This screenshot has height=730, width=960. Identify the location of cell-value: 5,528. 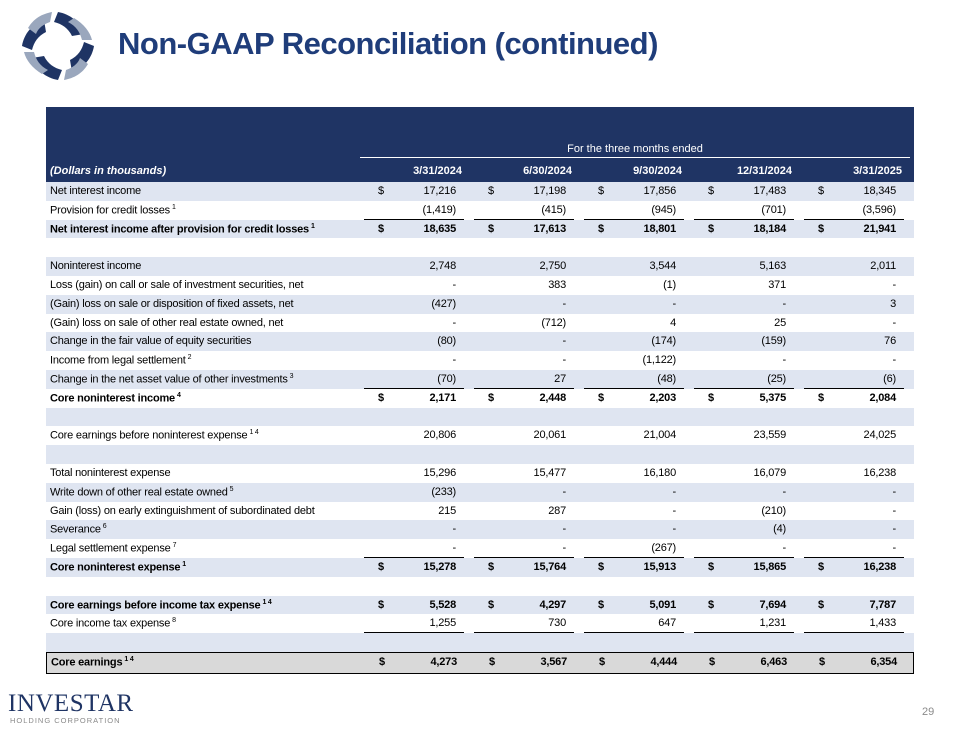
(442, 604).